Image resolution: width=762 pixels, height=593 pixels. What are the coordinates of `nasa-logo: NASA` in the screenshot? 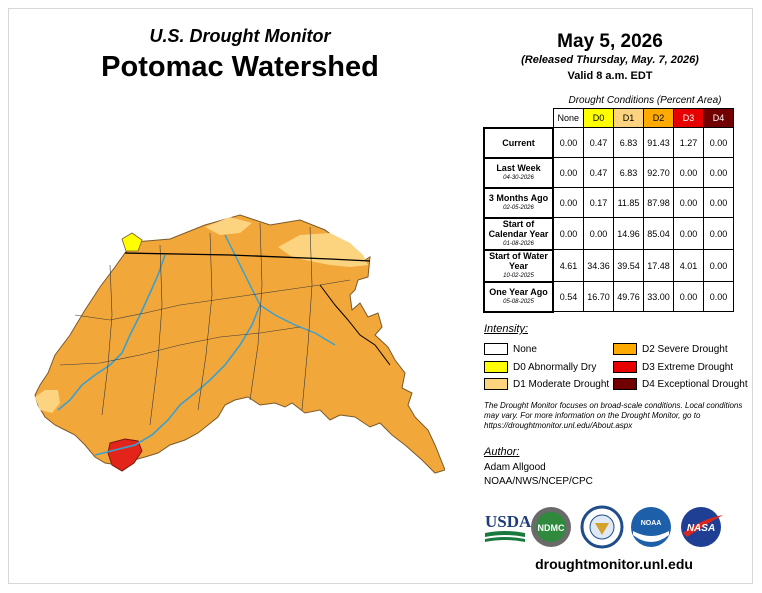 It's located at (702, 527).